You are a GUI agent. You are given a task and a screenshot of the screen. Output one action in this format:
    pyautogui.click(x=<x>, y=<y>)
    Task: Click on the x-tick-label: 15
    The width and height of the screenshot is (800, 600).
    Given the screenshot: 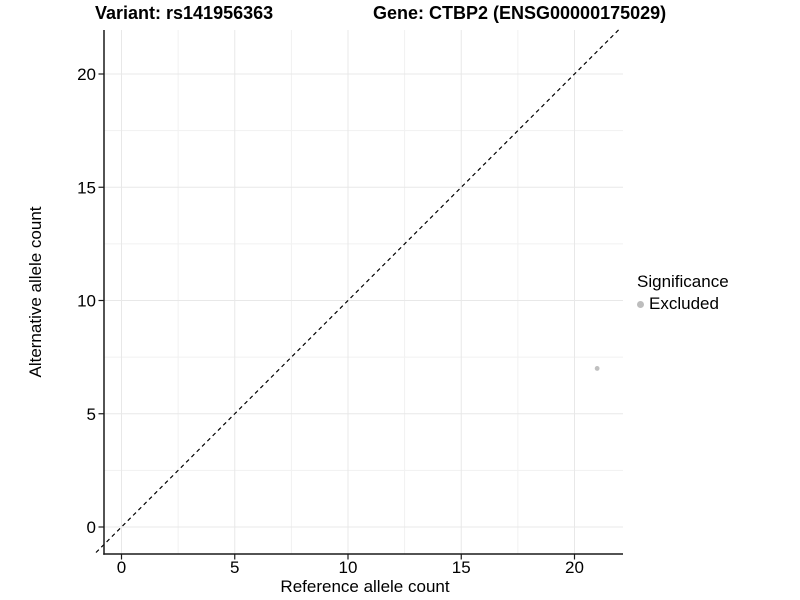 What is the action you would take?
    pyautogui.click(x=461, y=567)
    